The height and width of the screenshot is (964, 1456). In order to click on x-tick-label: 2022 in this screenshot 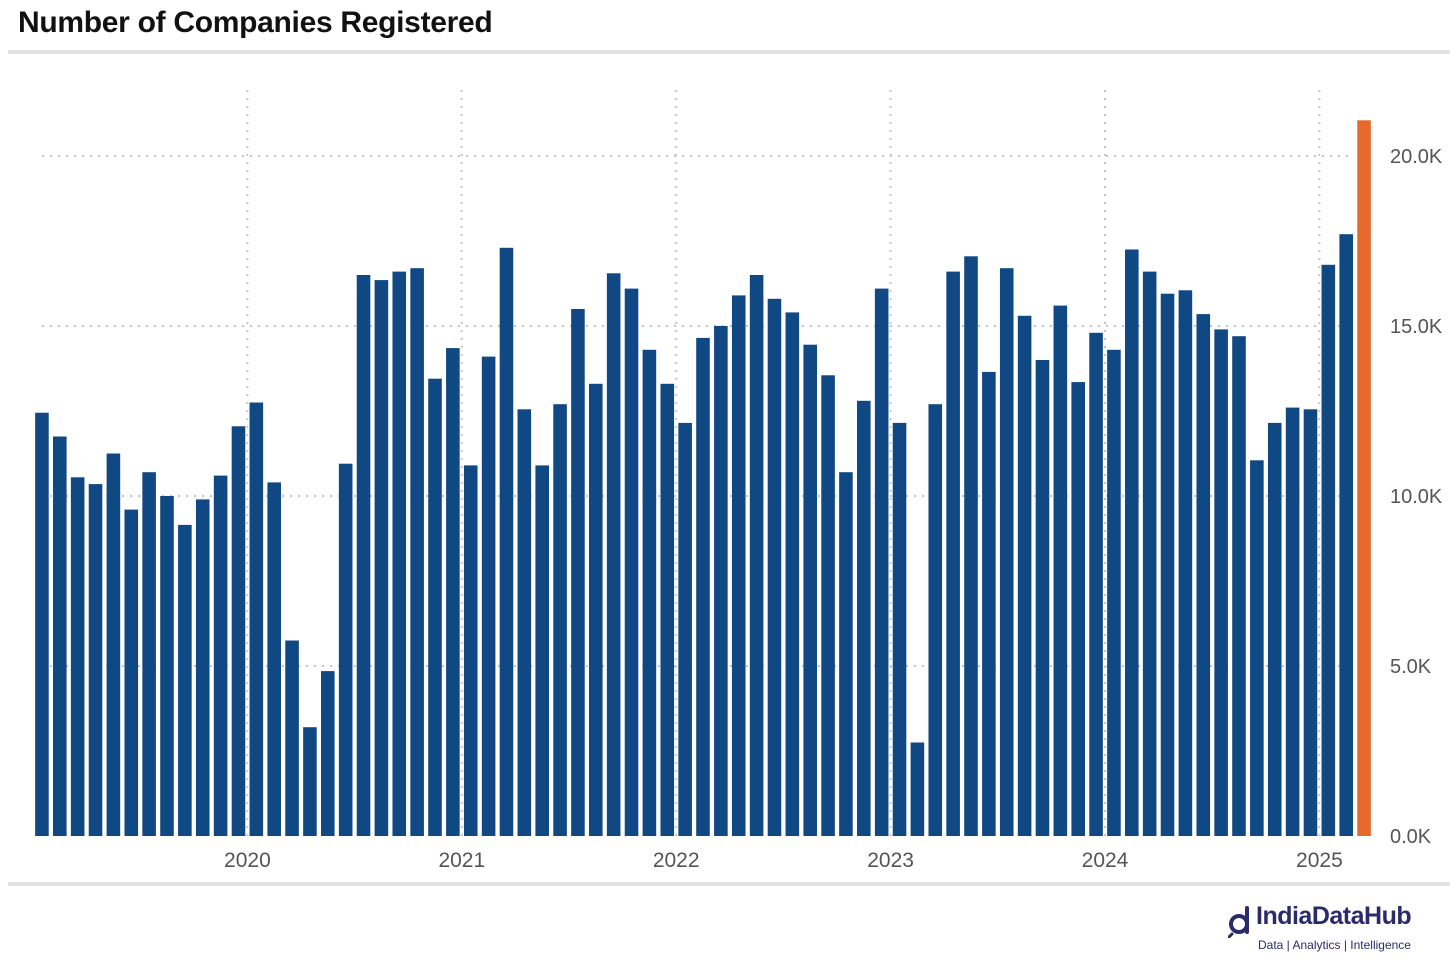, I will do `click(676, 860)`.